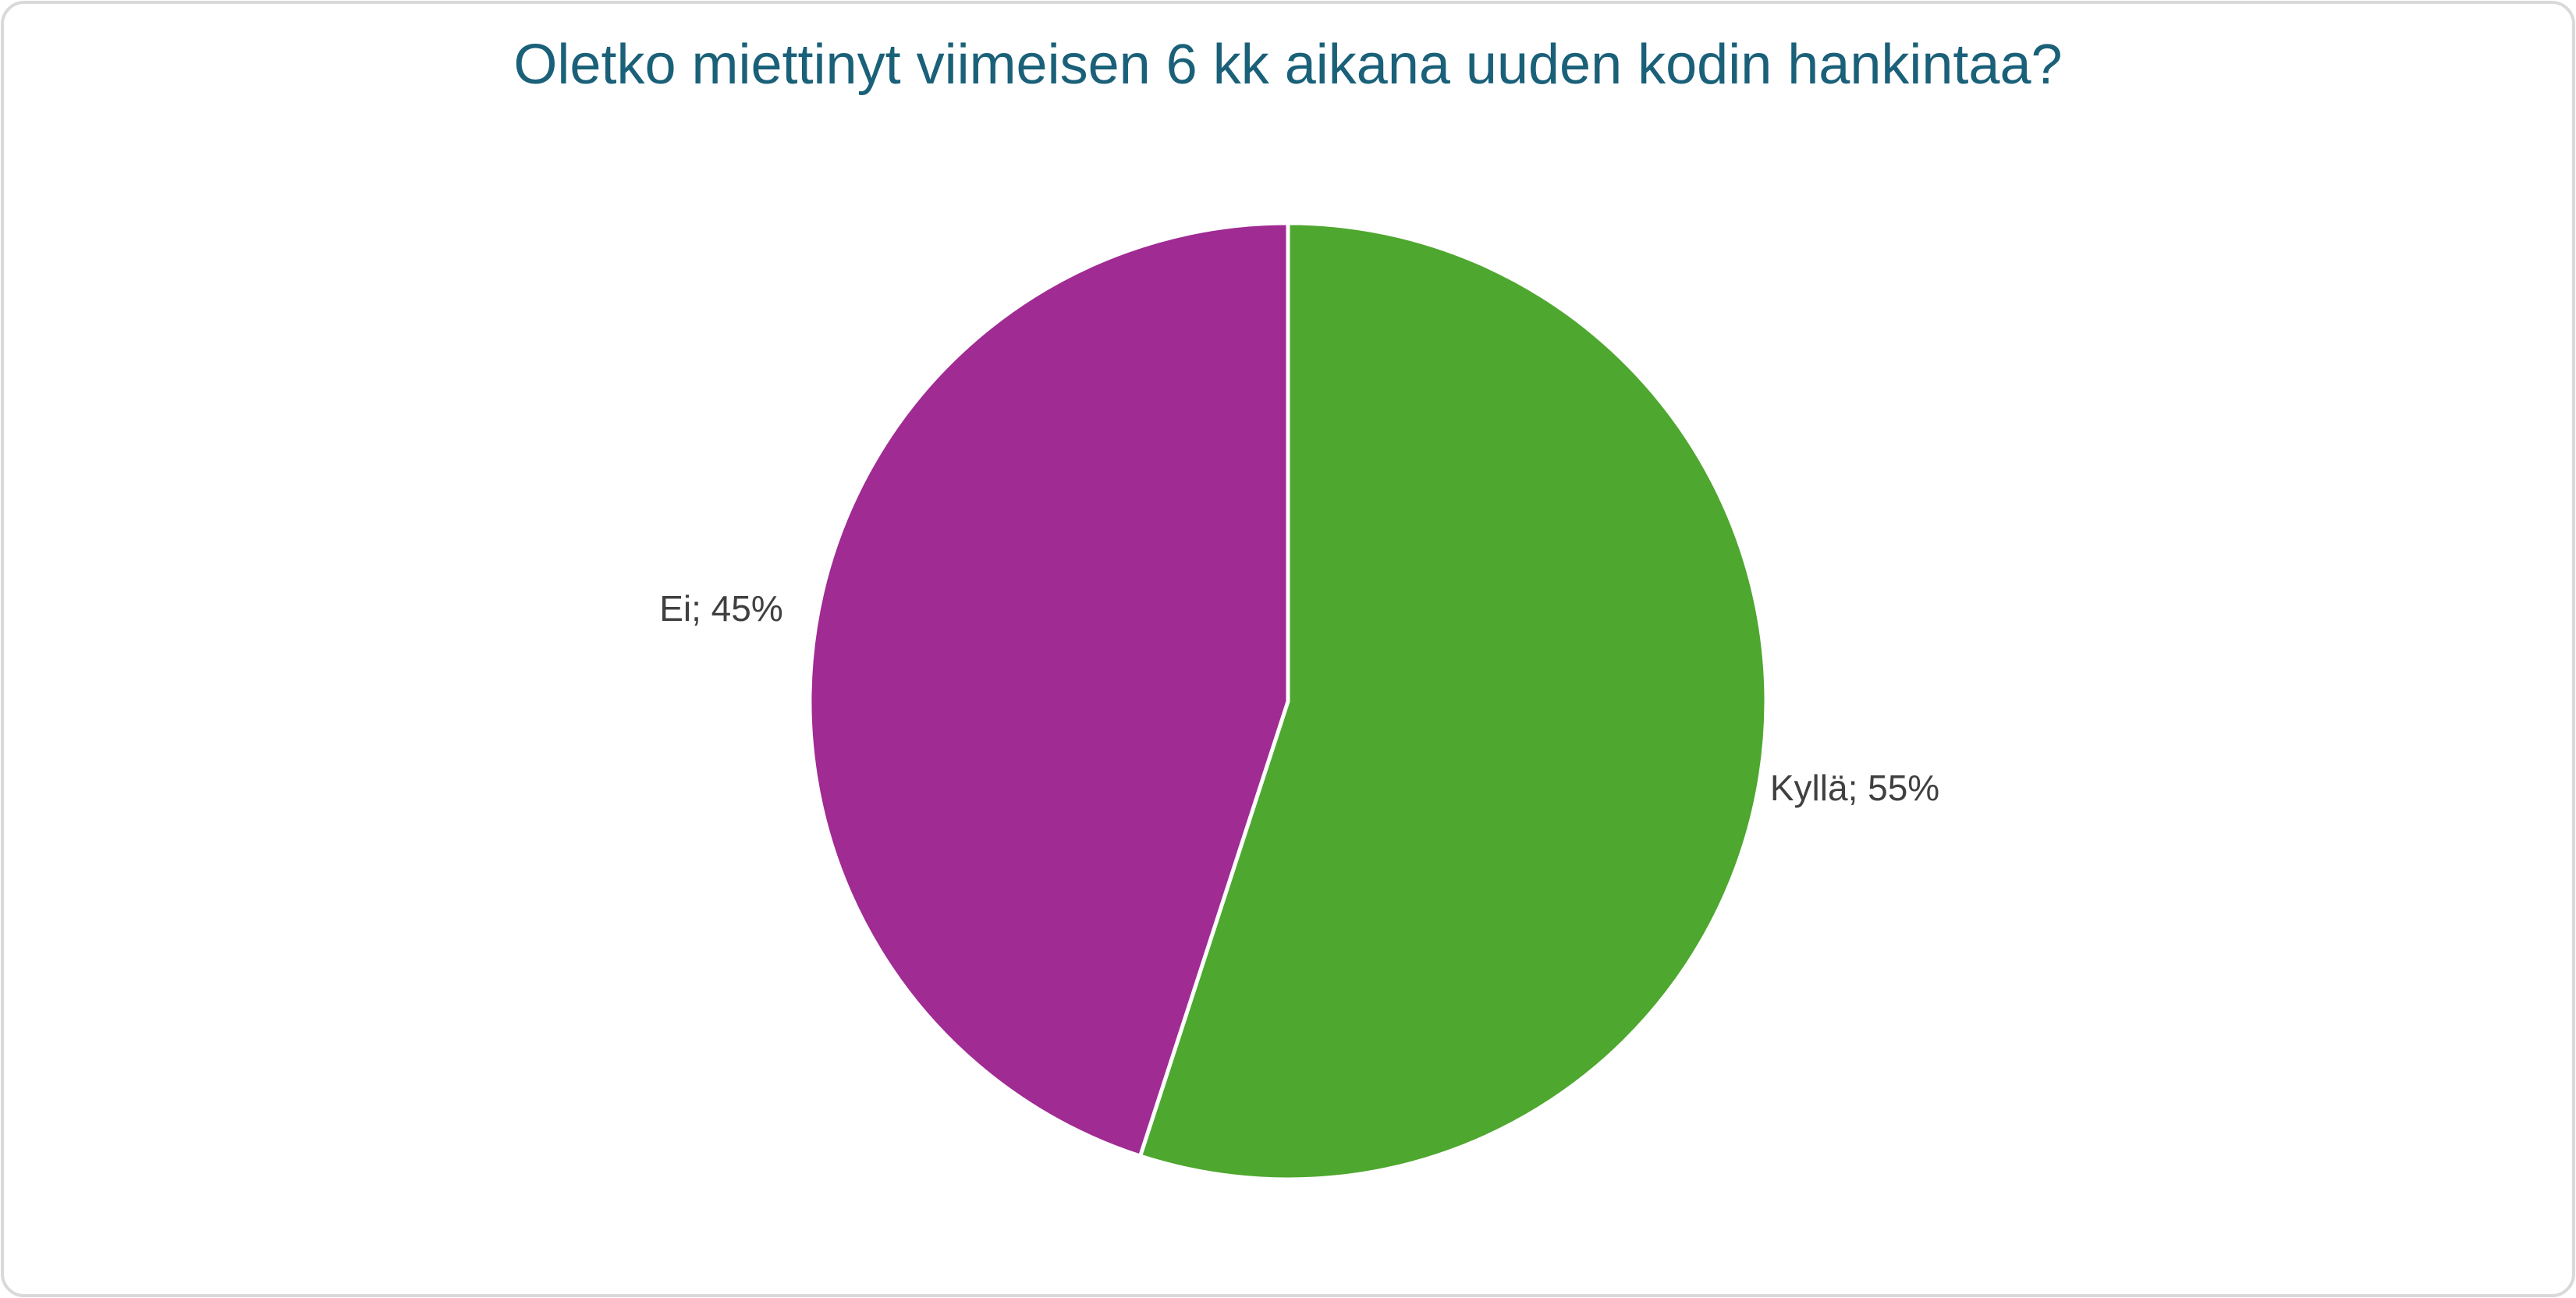 This screenshot has height=1298, width=2576. I want to click on data-label: Ei; 45%, so click(721, 608).